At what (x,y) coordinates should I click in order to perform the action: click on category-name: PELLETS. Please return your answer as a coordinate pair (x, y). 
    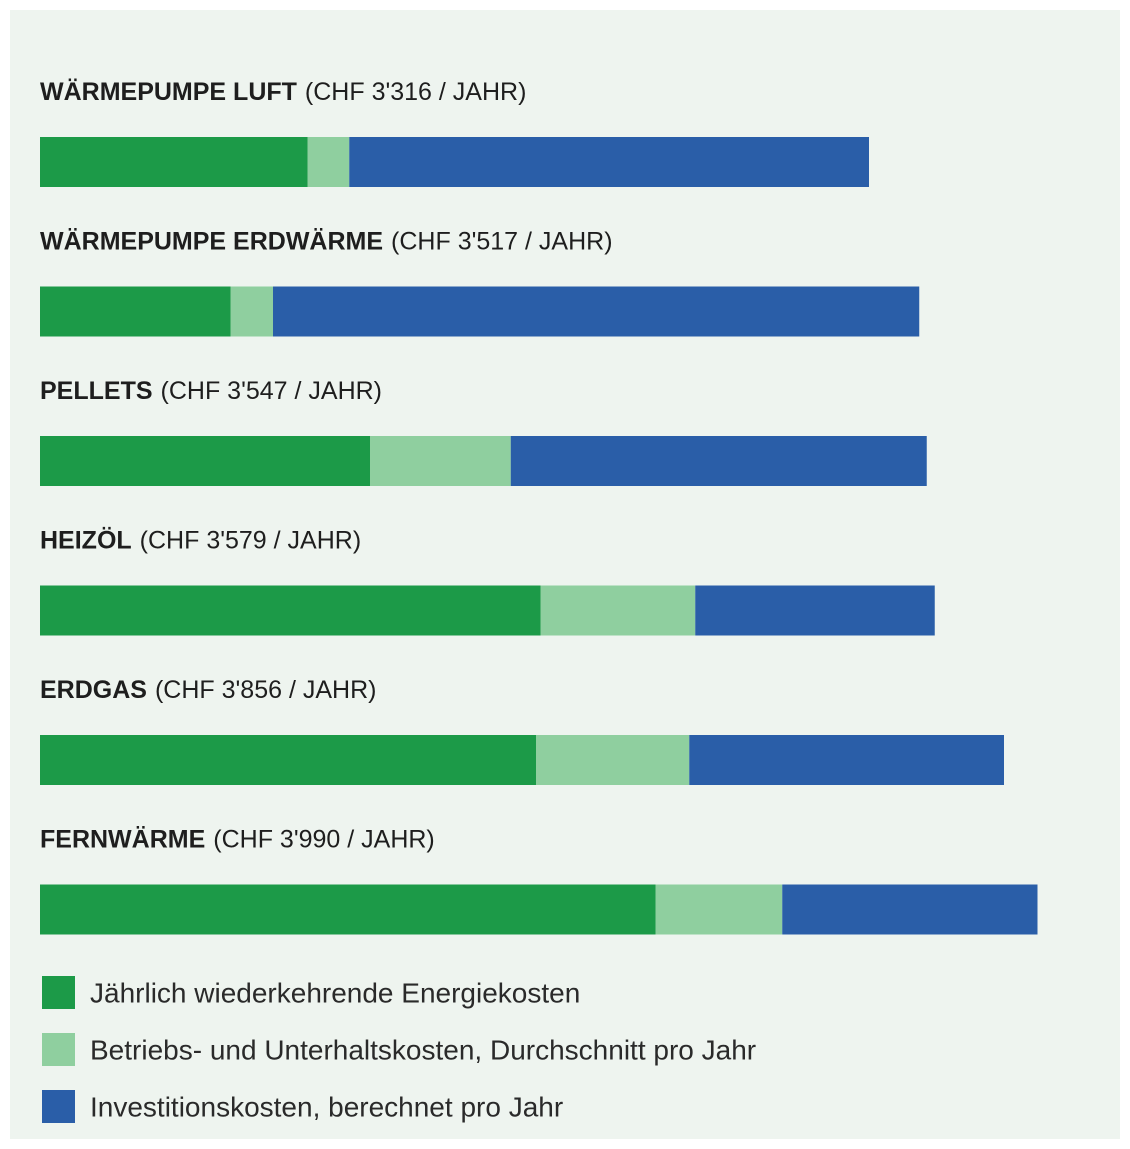
    Looking at the image, I should click on (96, 391).